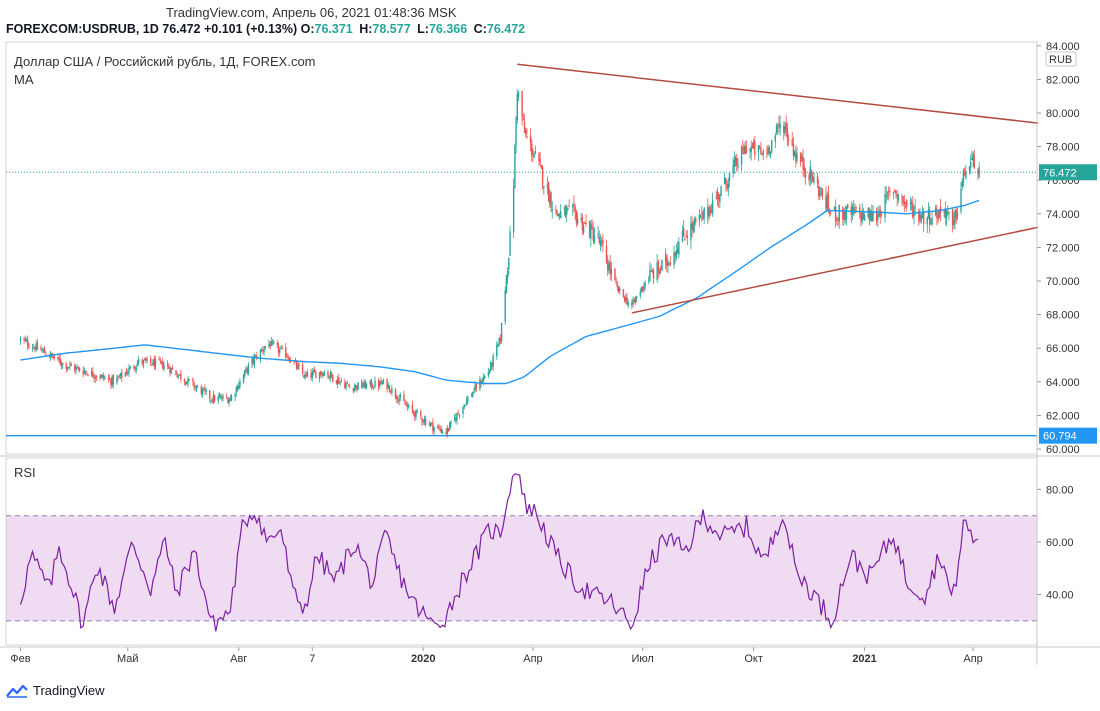 The width and height of the screenshot is (1100, 711). Describe the element at coordinates (128, 659) in the screenshot. I see `time-axis-tick-label: Май` at that location.